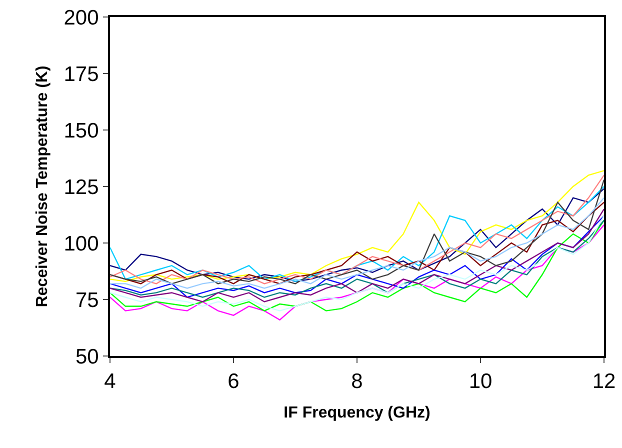  What do you see at coordinates (81, 244) in the screenshot?
I see `y-tick-label: 100` at bounding box center [81, 244].